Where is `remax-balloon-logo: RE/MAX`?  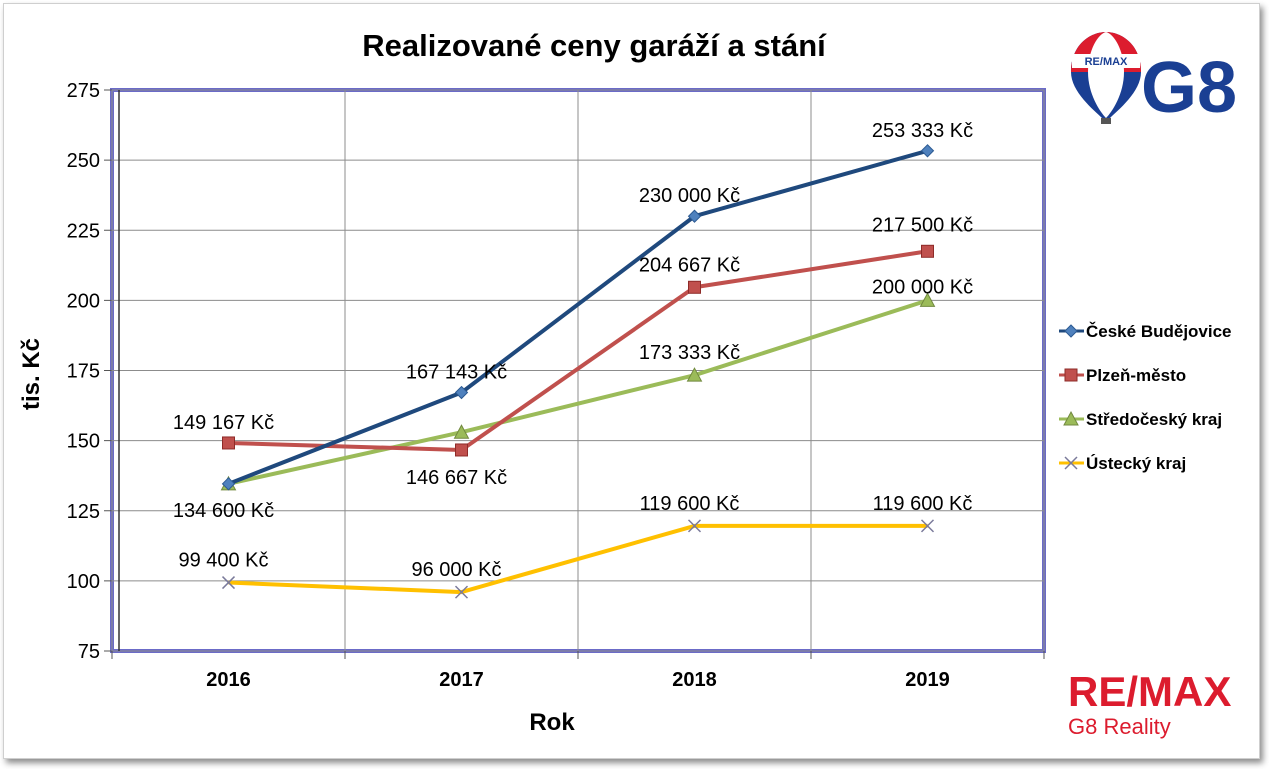
remax-balloon-logo: RE/MAX is located at coordinates (1106, 78).